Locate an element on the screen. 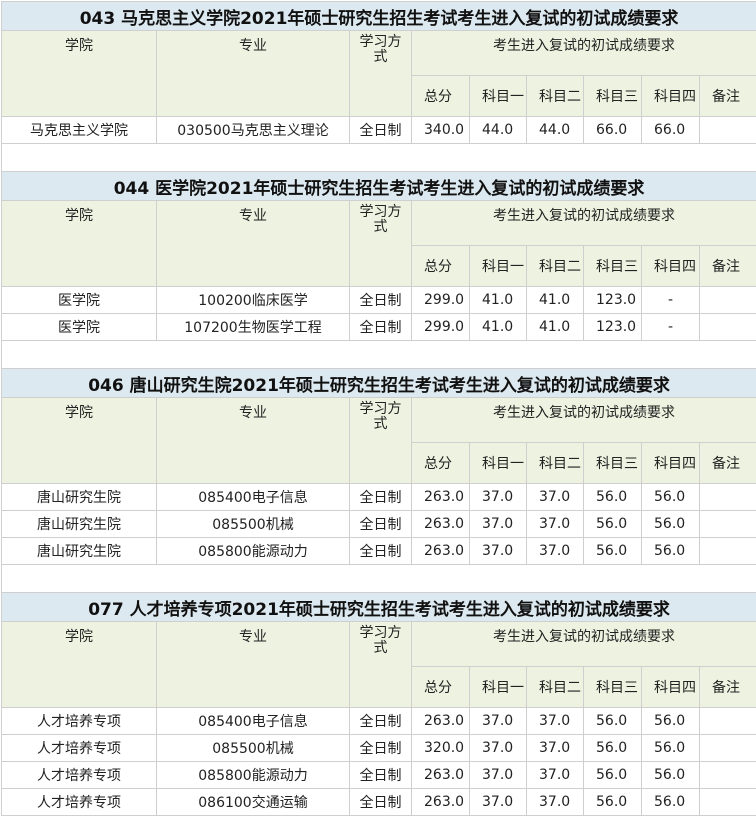  table-cell: 100200临床医学 is located at coordinates (253, 300).